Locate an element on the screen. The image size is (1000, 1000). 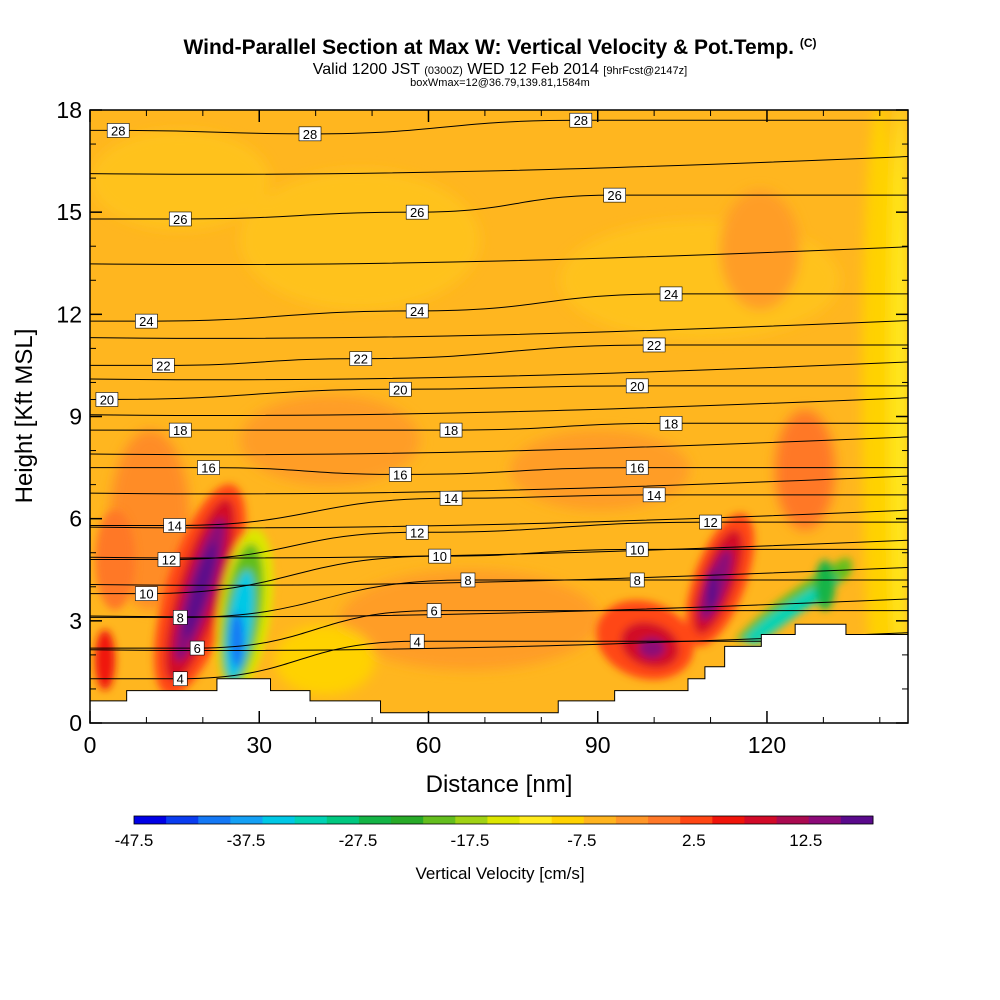
colorbar-tick-label: -37.5 is located at coordinates (246, 840).